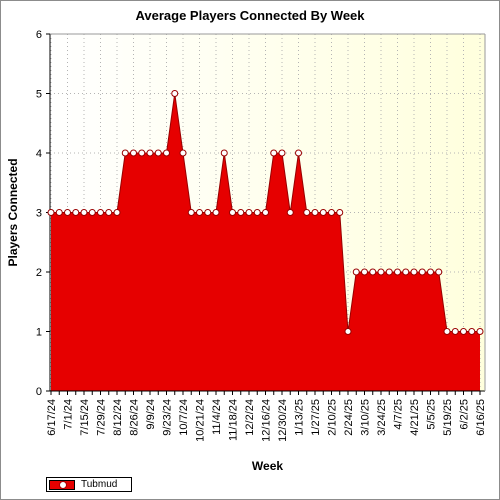  What do you see at coordinates (85, 417) in the screenshot?
I see `x-tick-label: 7/15/24` at bounding box center [85, 417].